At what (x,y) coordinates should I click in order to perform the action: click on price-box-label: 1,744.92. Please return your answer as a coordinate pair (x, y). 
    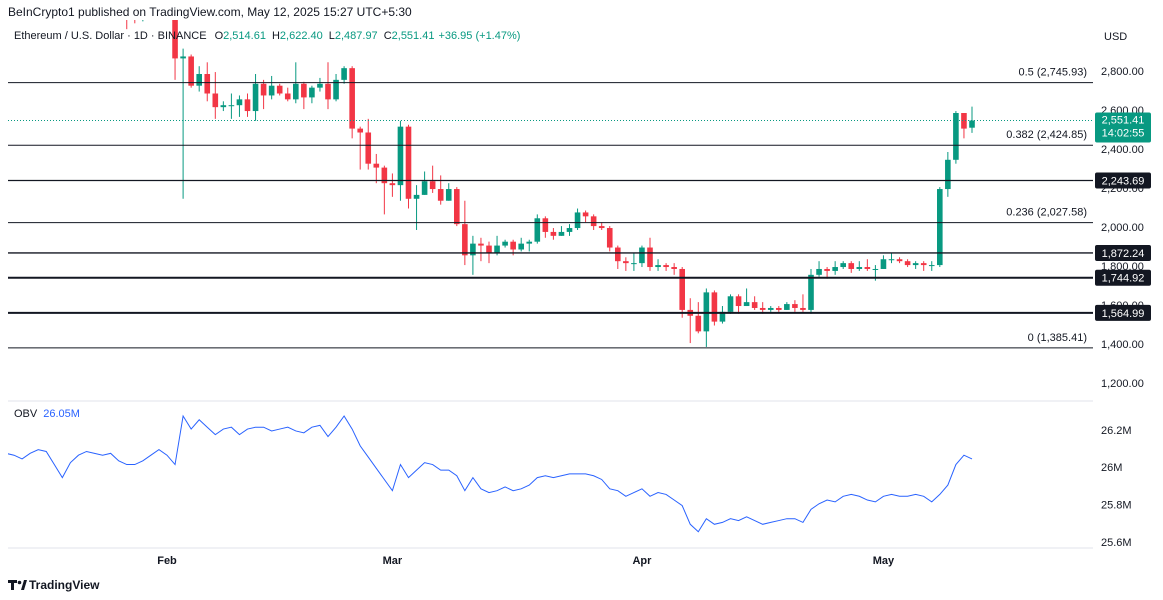
    Looking at the image, I should click on (1123, 279).